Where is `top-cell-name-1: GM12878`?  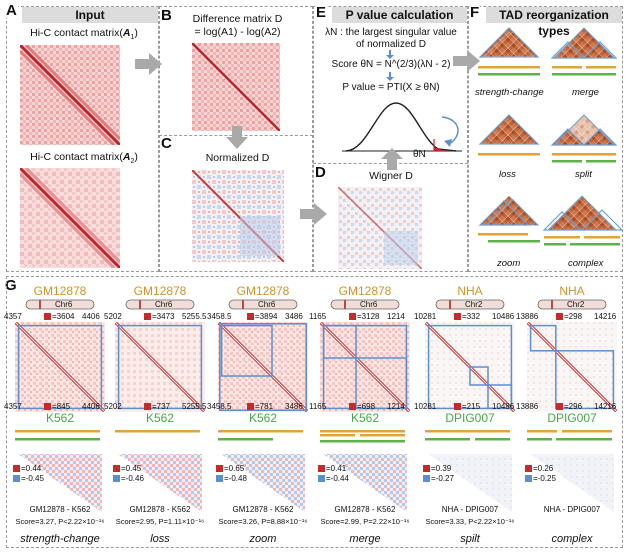 top-cell-name-1: GM12878 is located at coordinates (160, 291).